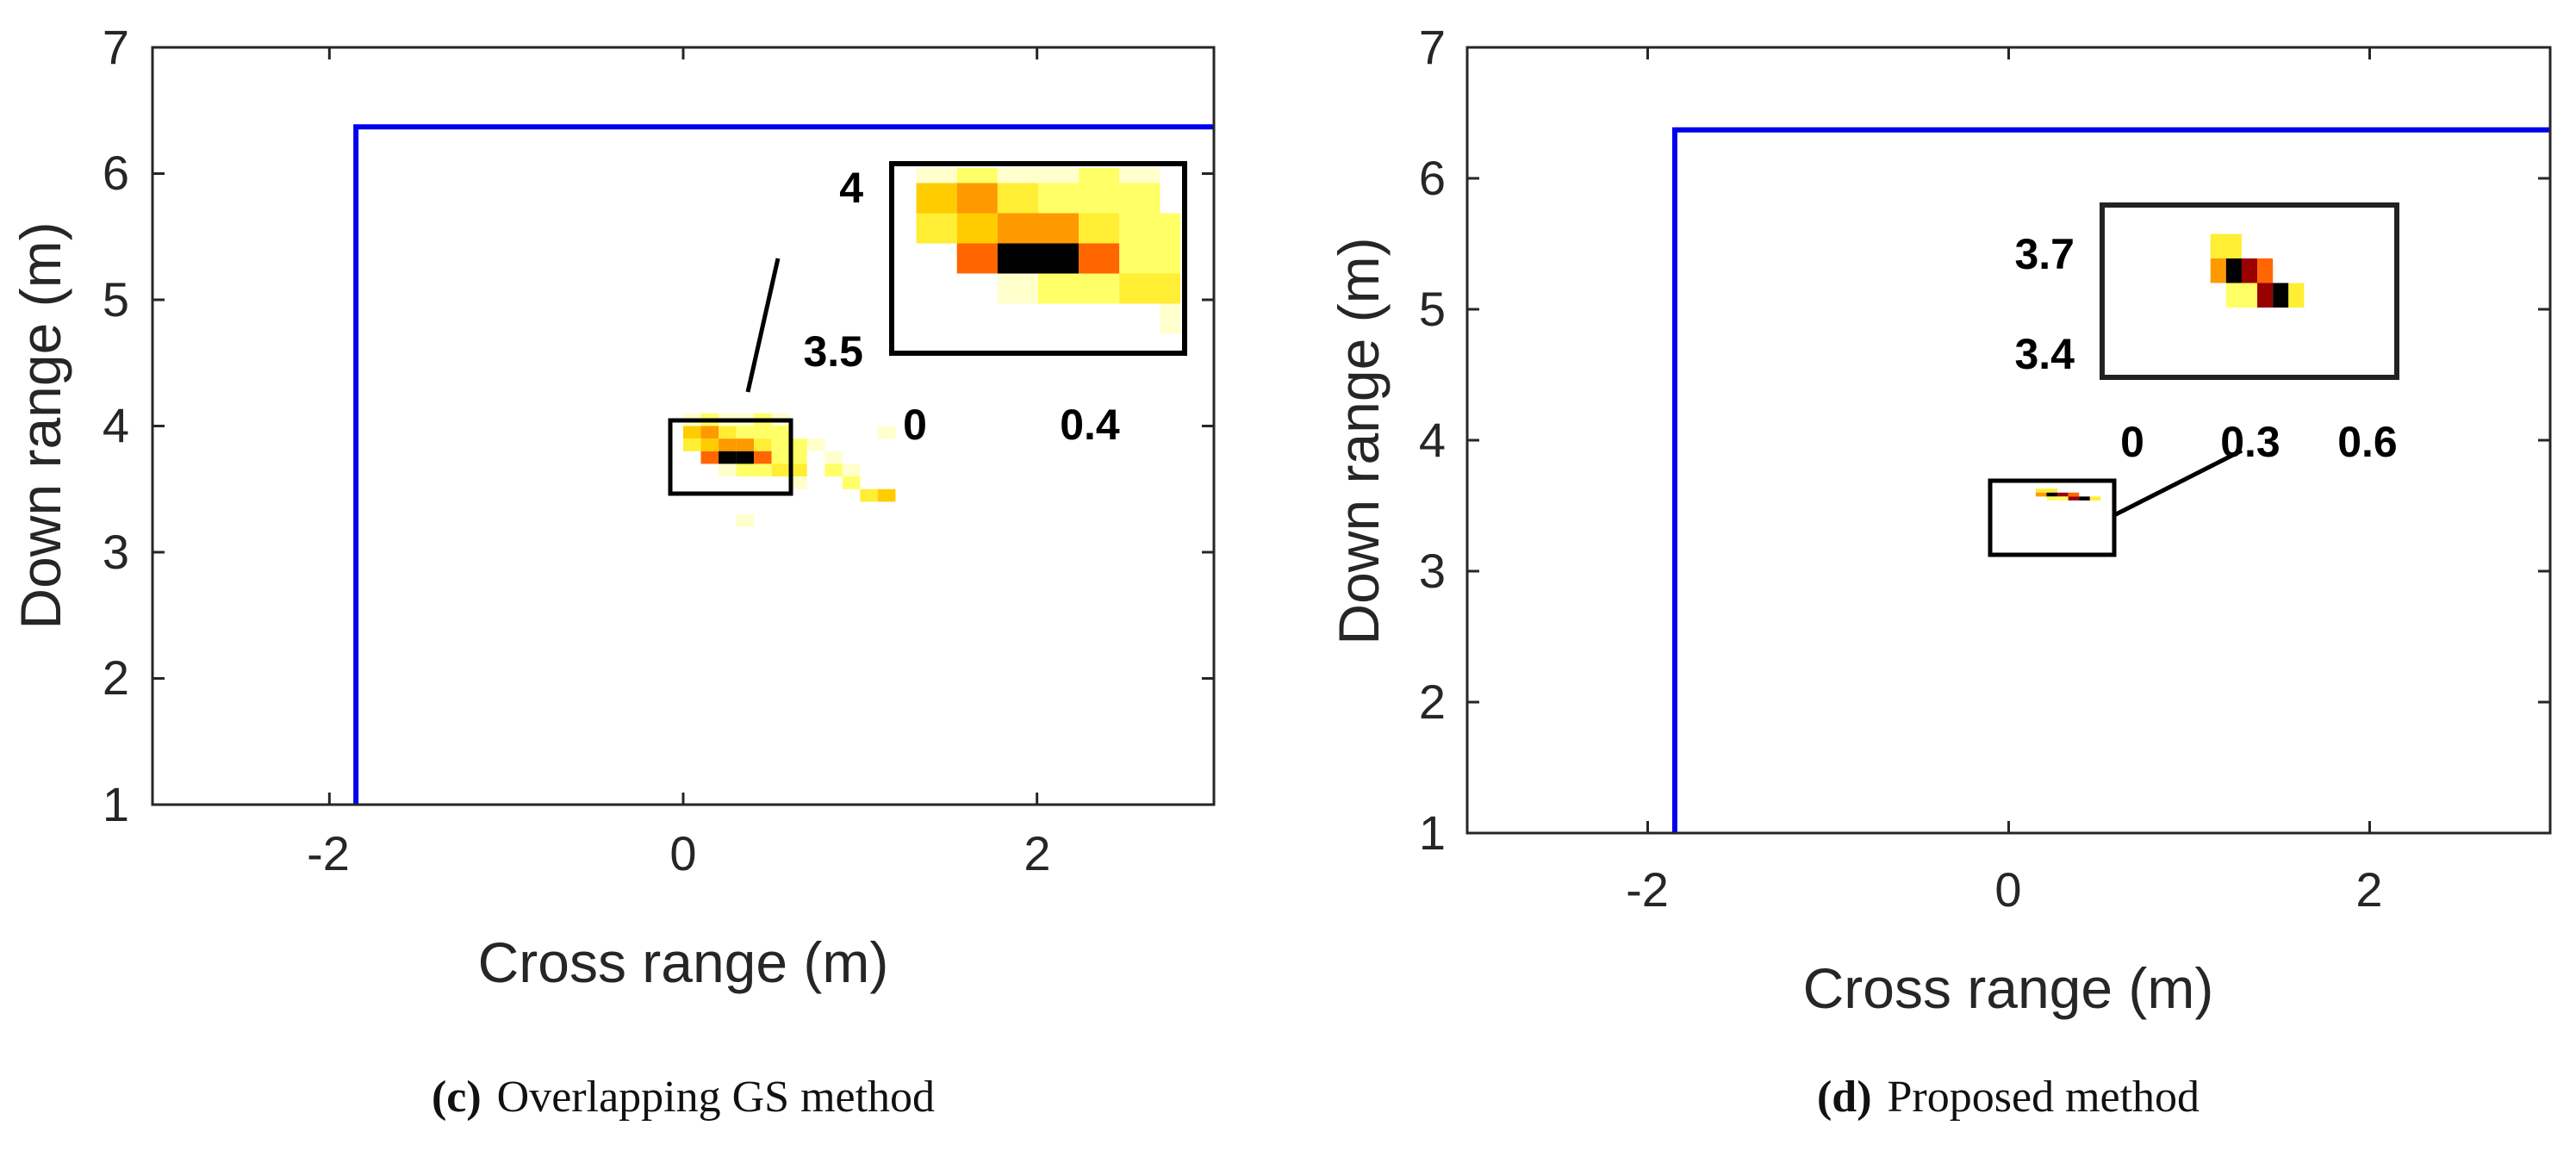  I want to click on d-inset-frame, so click(2249, 291).